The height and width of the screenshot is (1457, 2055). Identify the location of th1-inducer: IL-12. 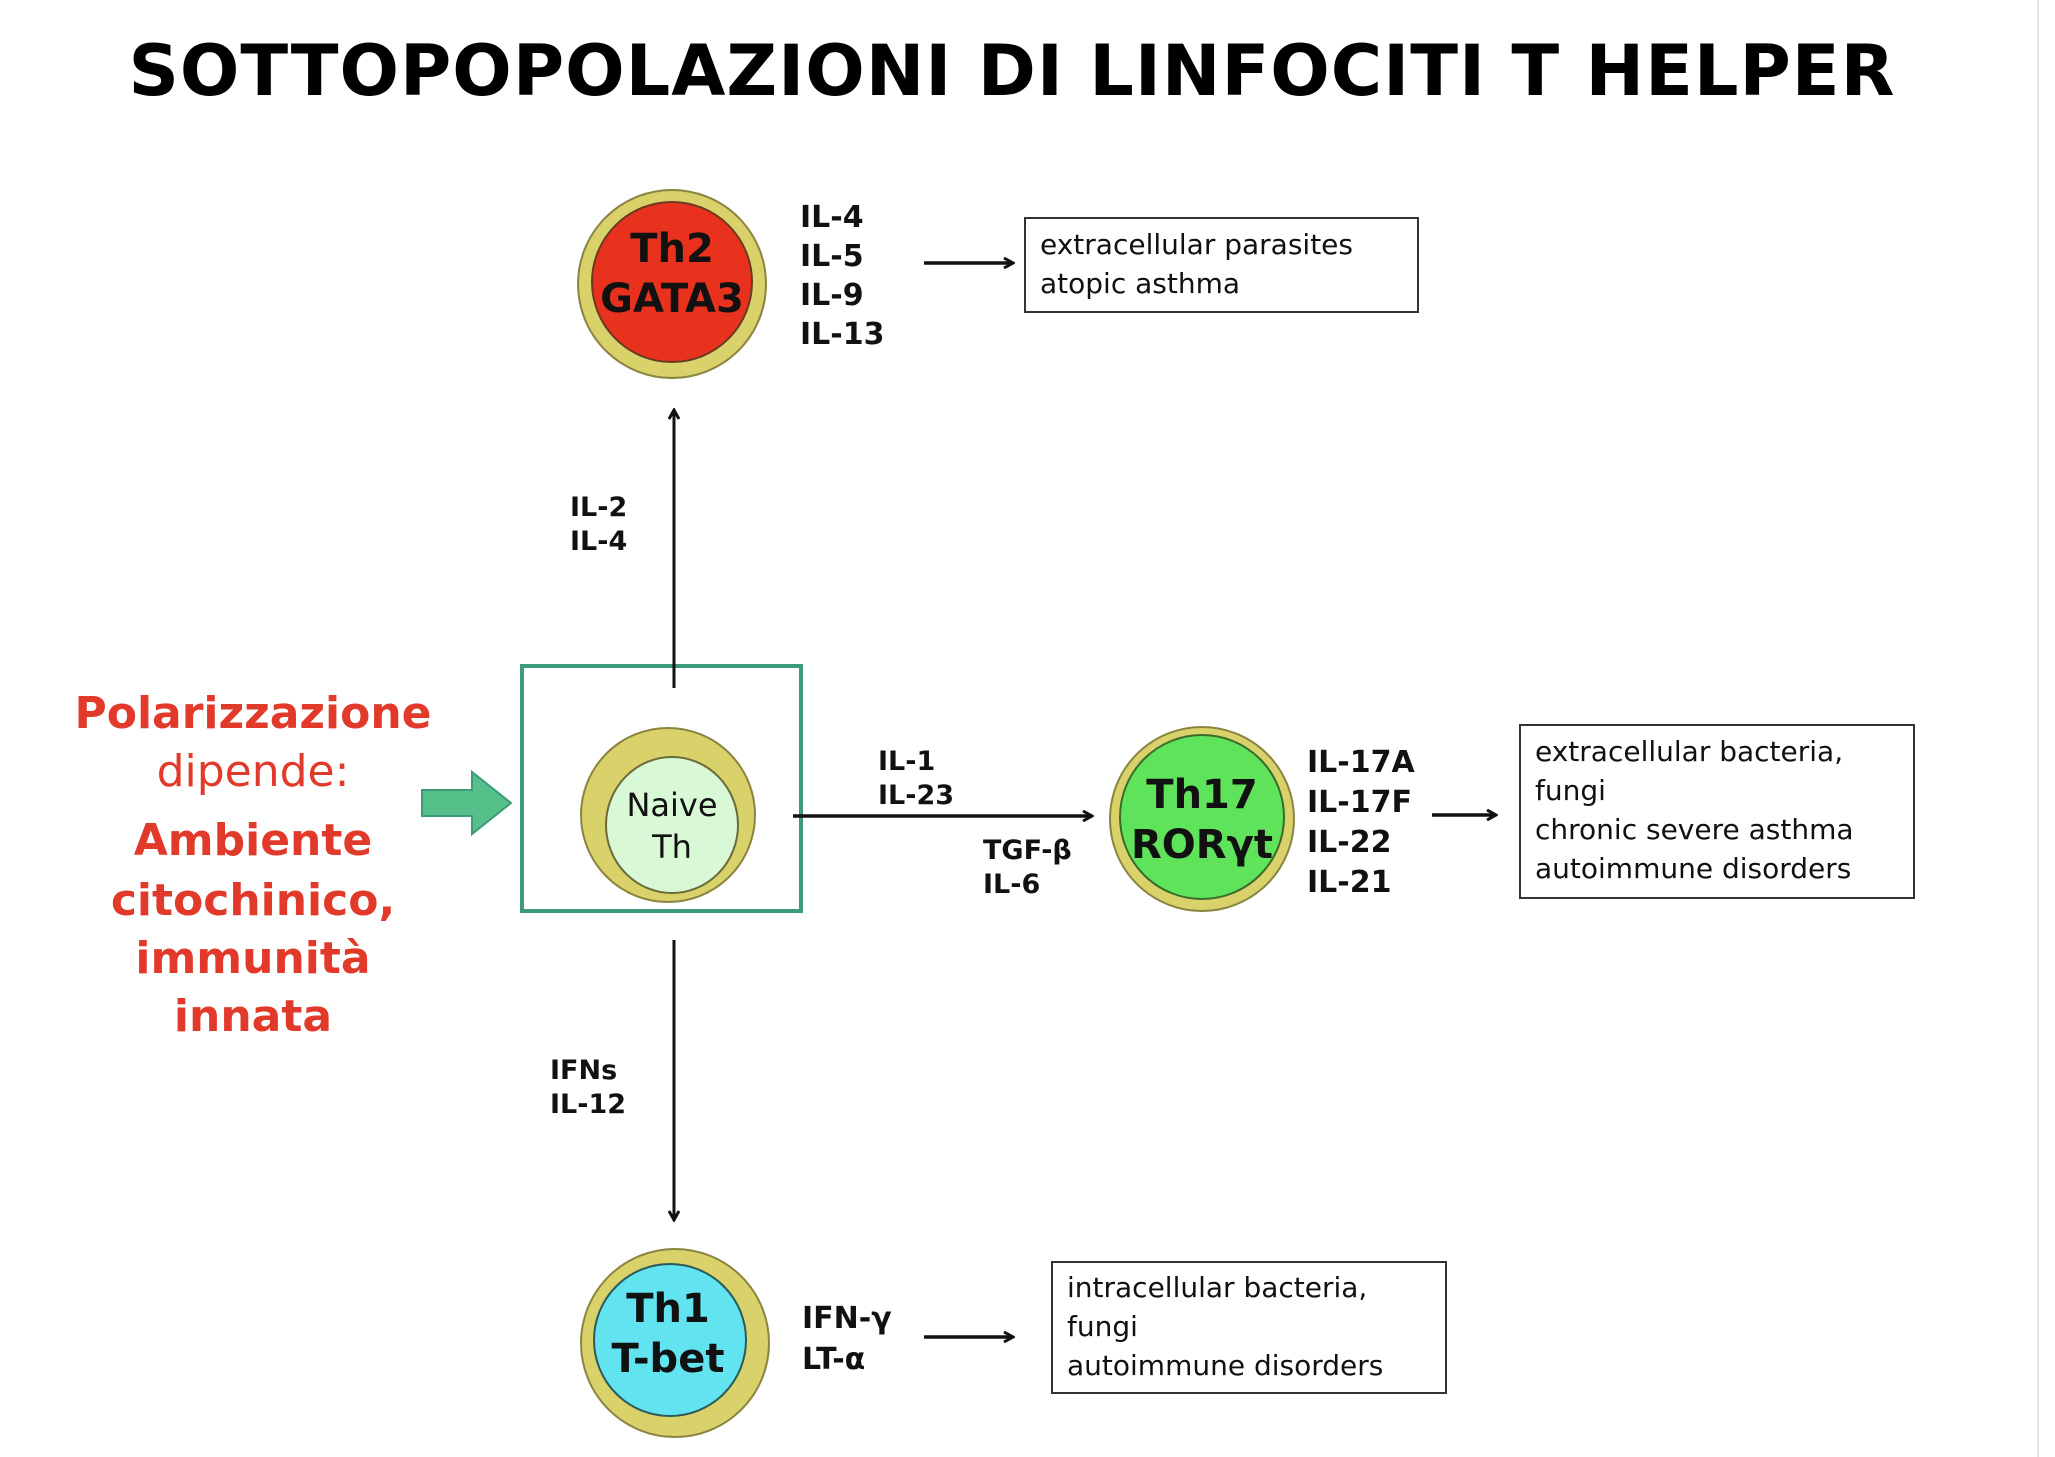
(588, 1104).